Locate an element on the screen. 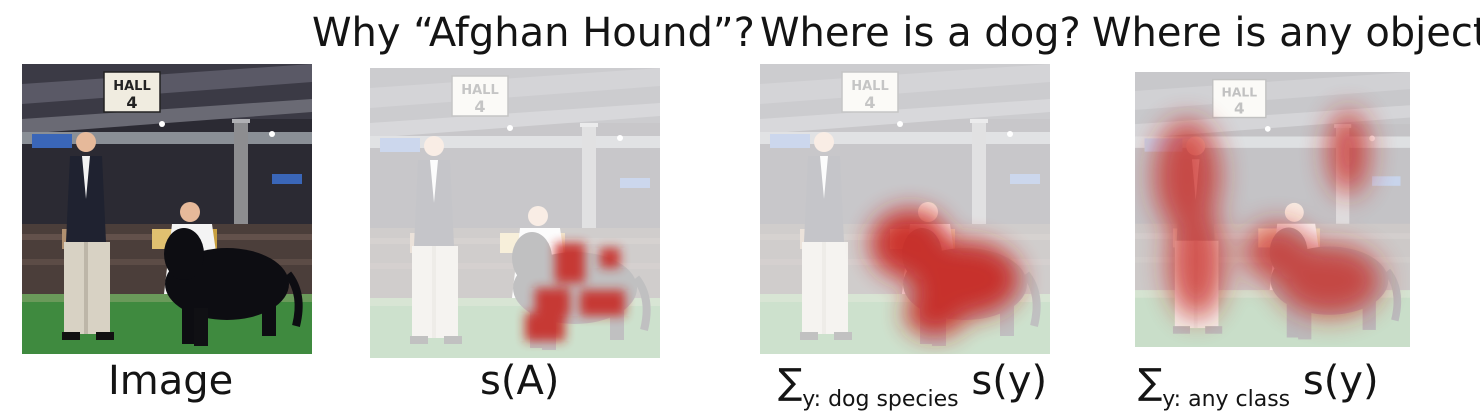 The height and width of the screenshot is (419, 1480). saliency-afghan-map: HALL 4 is located at coordinates (515, 213).